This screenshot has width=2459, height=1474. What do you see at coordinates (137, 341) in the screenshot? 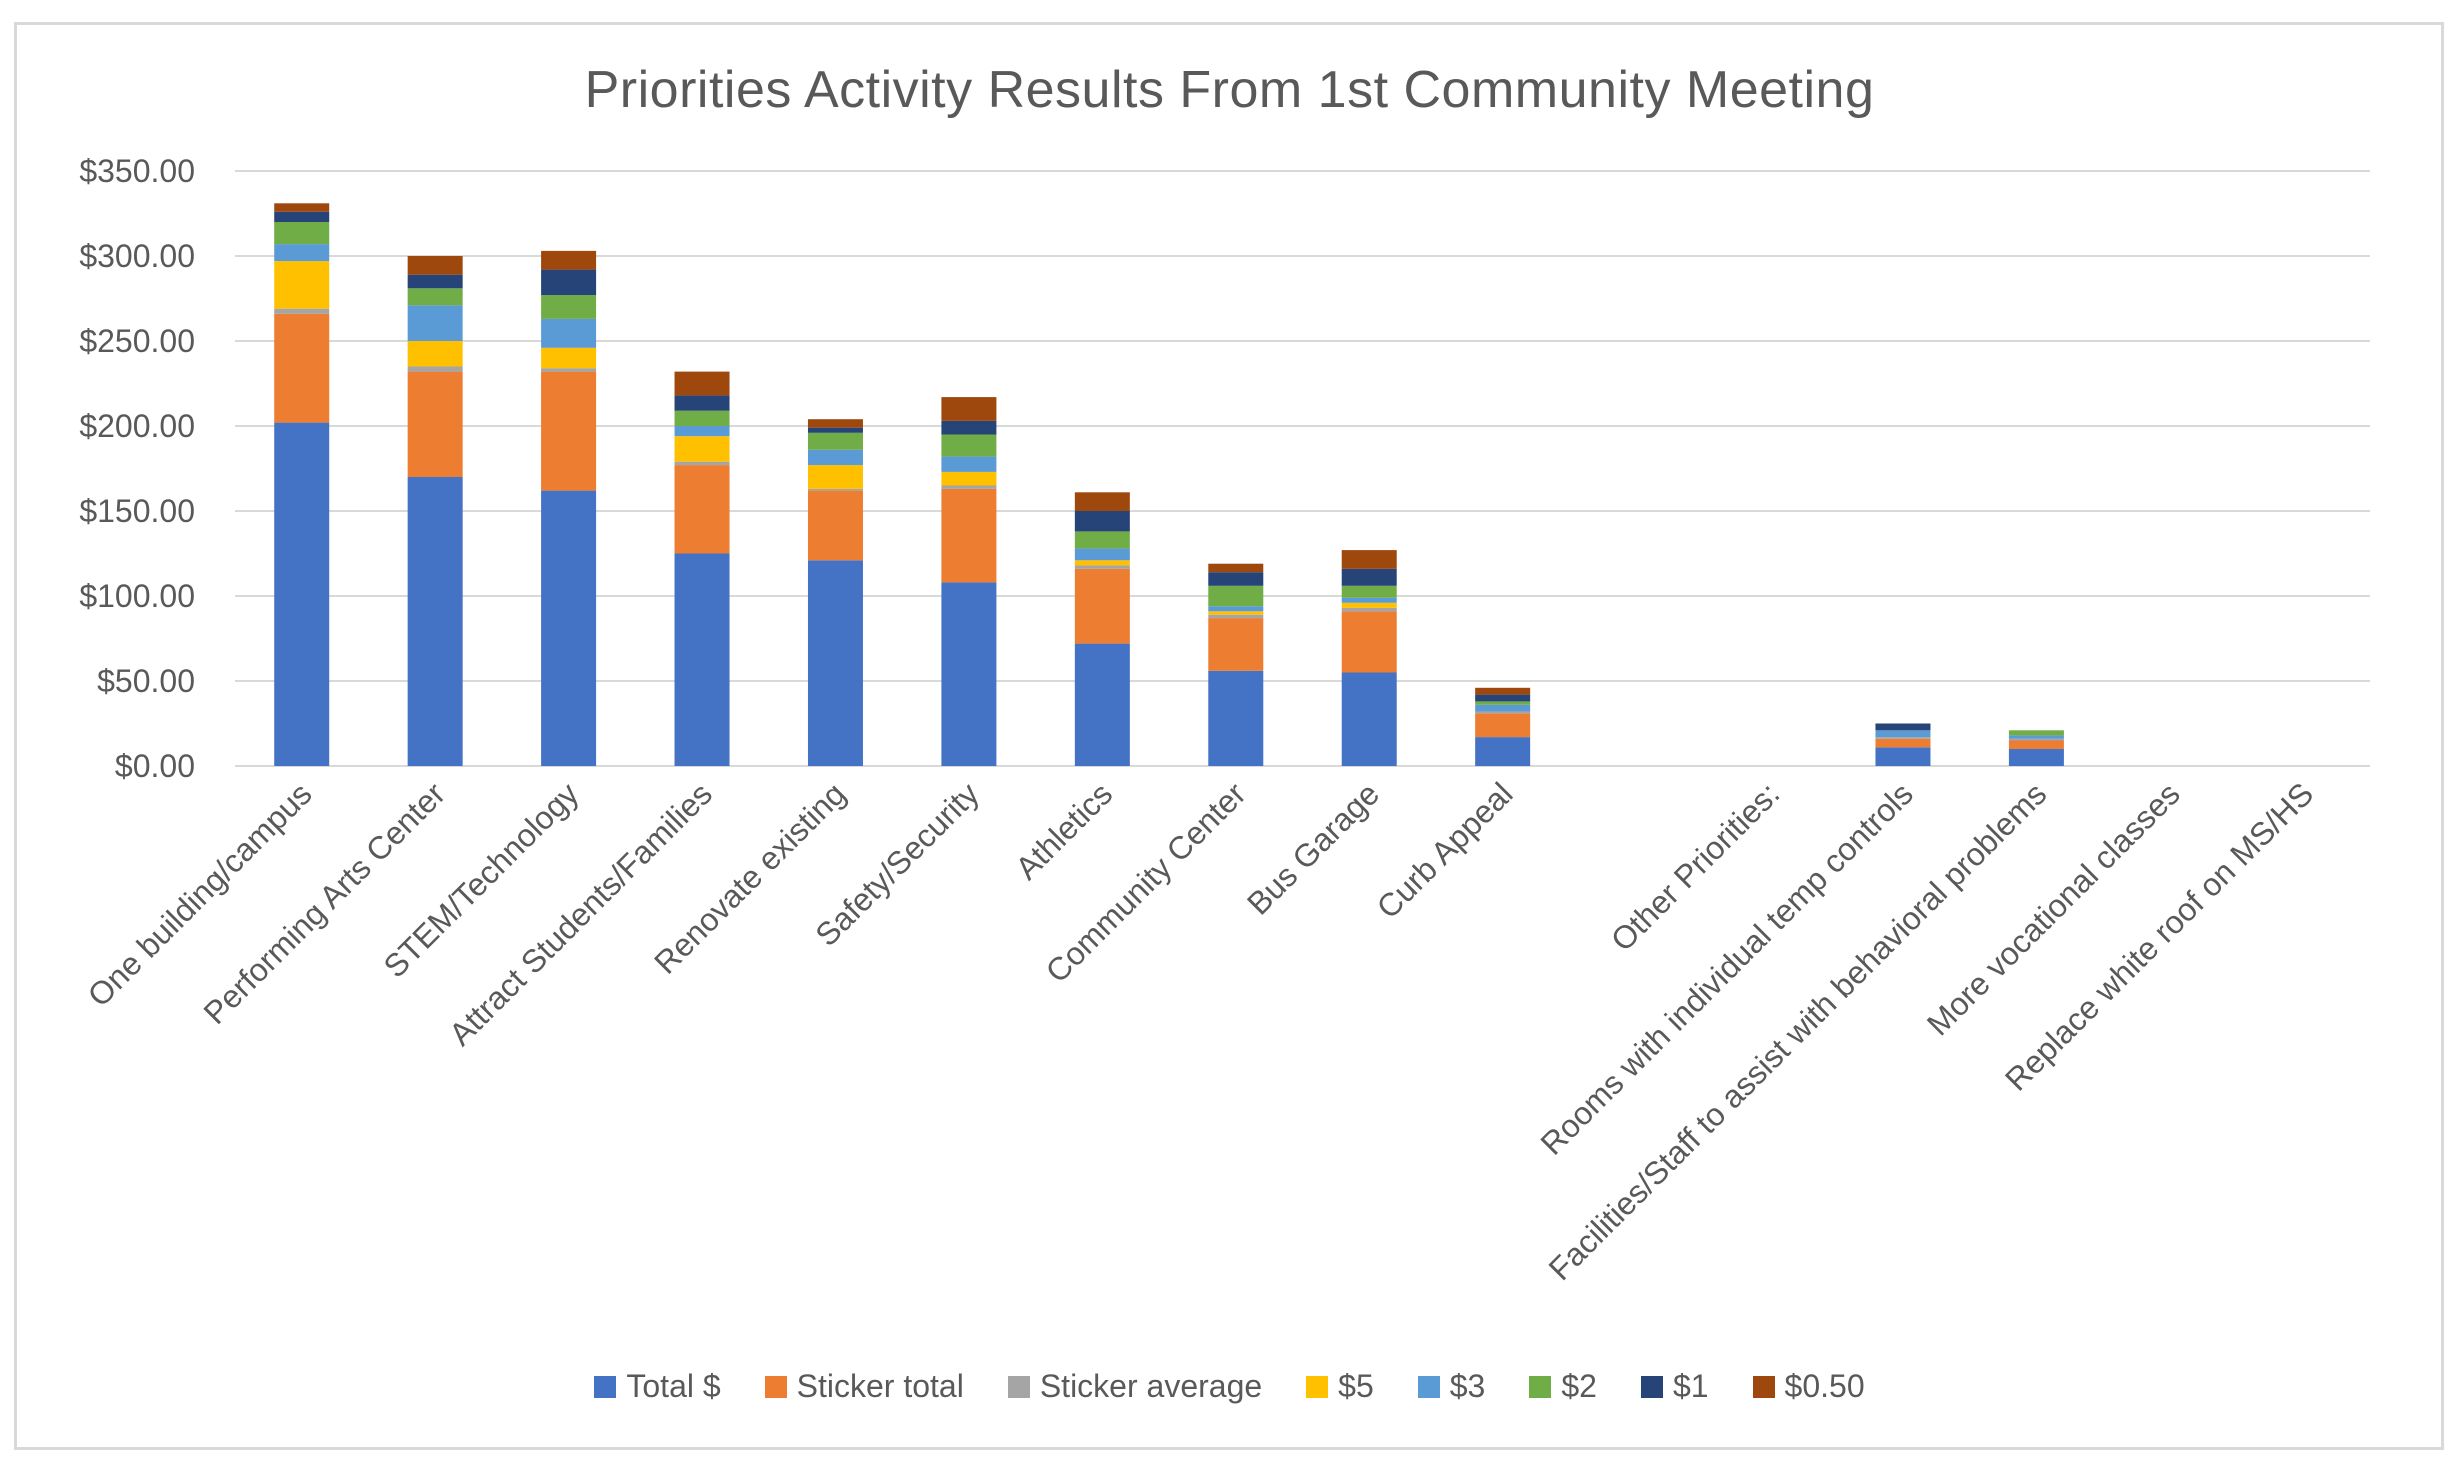
I see `y-tick-label: $250.00` at bounding box center [137, 341].